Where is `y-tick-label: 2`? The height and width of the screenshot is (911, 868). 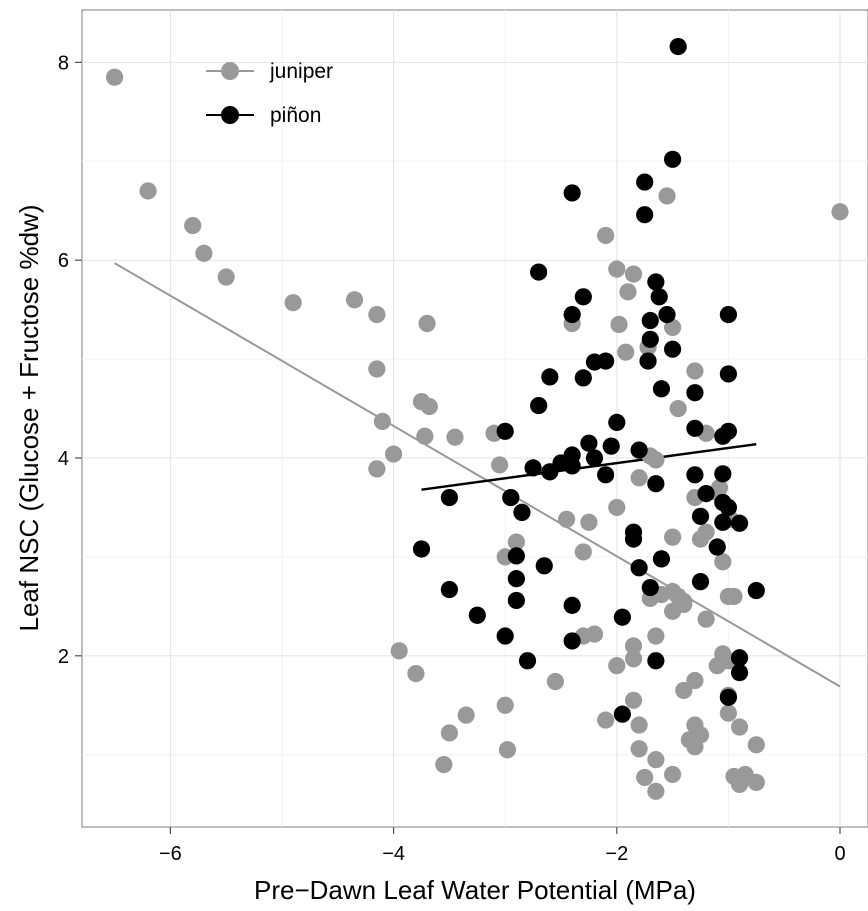
y-tick-label: 2 is located at coordinates (63, 657).